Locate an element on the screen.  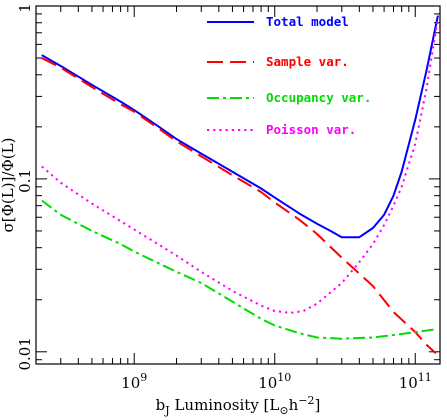
y-axis-label: σ[Φ(L)]/Φ(L) is located at coordinates (8, 185).